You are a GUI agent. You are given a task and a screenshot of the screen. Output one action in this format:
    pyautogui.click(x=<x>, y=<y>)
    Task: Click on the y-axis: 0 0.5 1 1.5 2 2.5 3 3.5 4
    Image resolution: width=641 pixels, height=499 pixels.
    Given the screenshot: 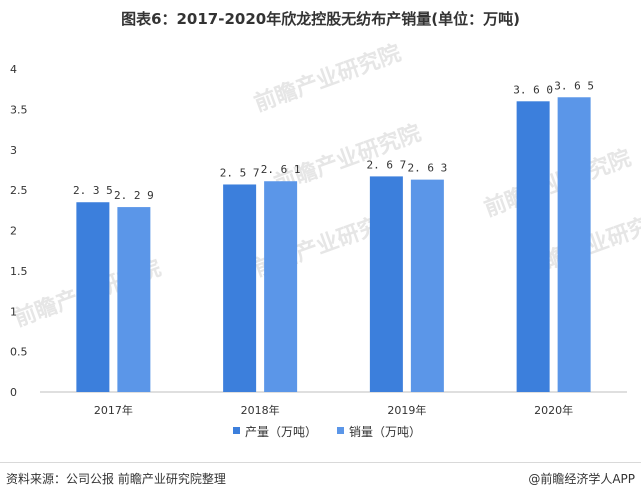 What is the action you would take?
    pyautogui.click(x=19, y=231)
    